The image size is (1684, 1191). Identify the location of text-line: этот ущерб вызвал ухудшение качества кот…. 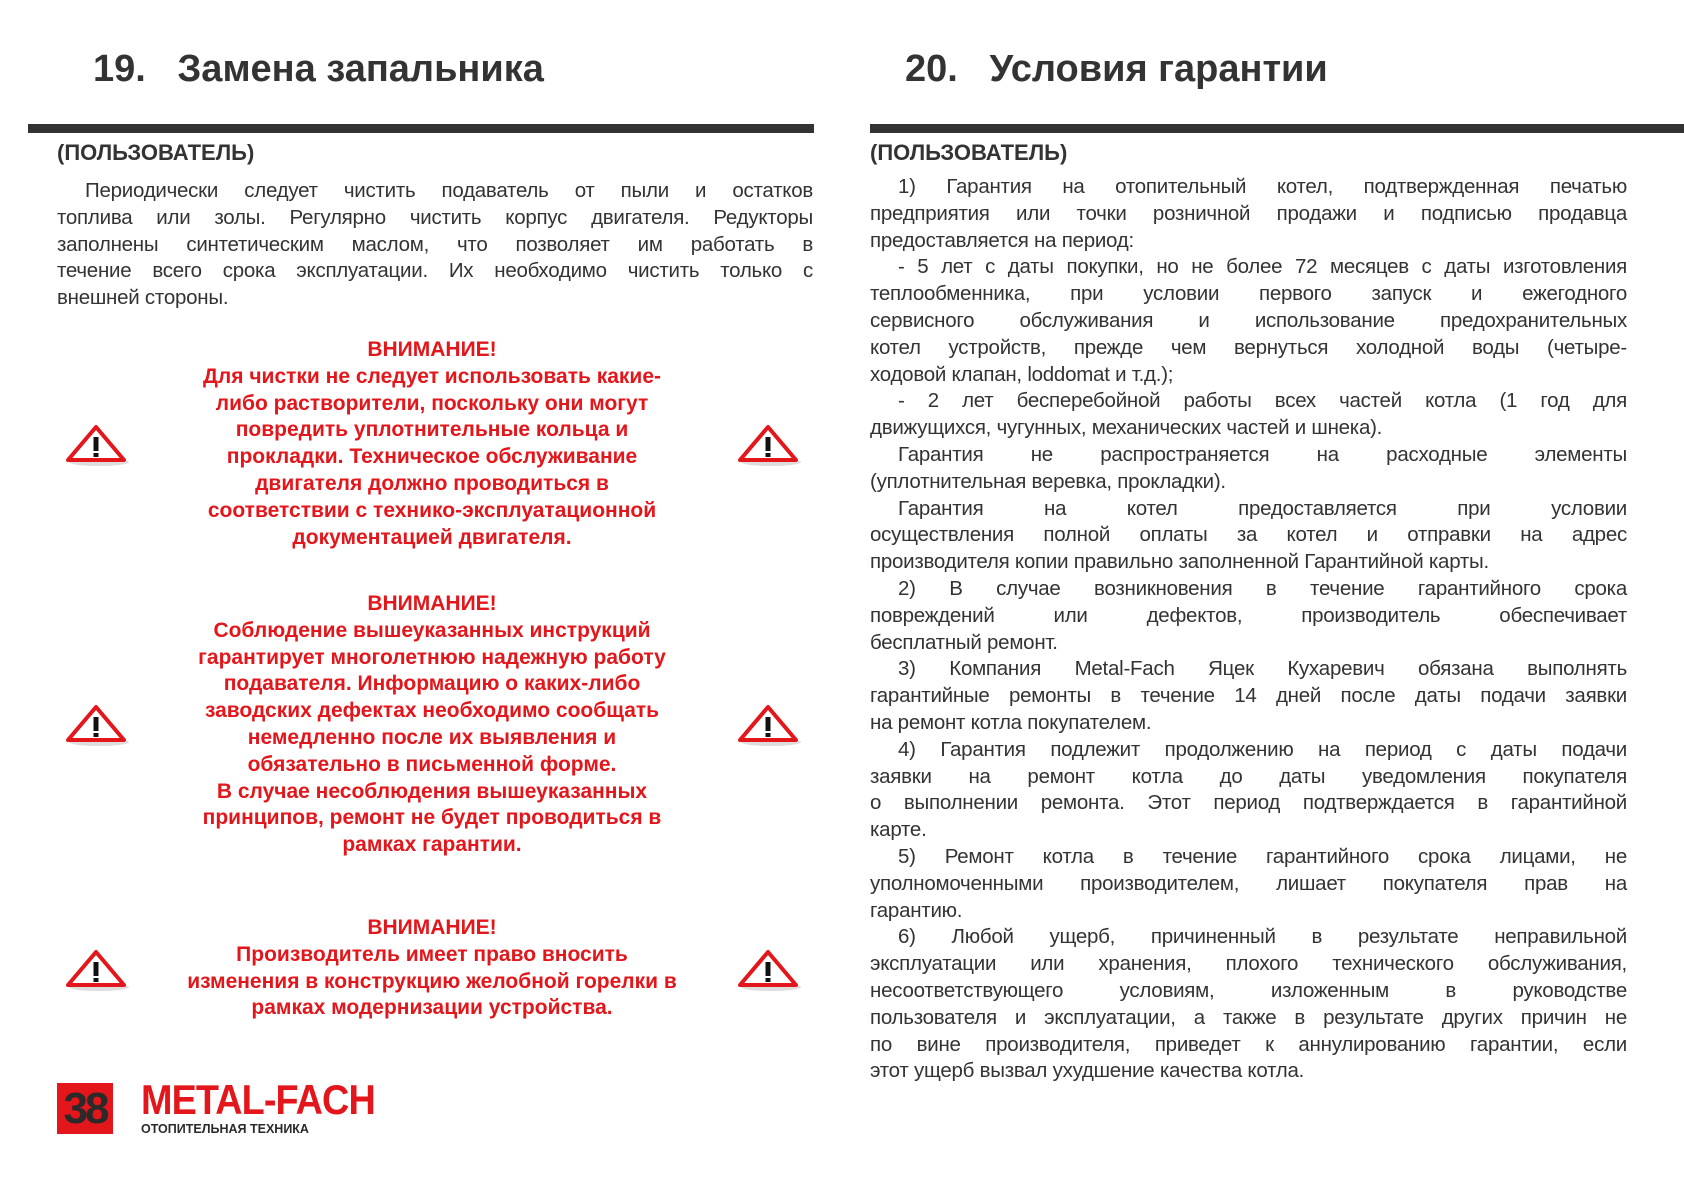
(1087, 1071).